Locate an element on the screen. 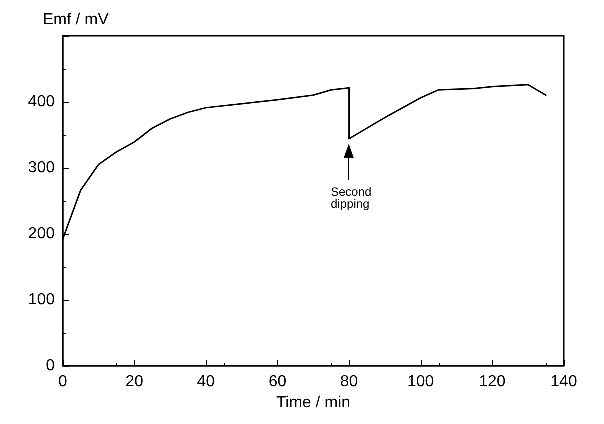  x-tick-label: 60 is located at coordinates (277, 382).